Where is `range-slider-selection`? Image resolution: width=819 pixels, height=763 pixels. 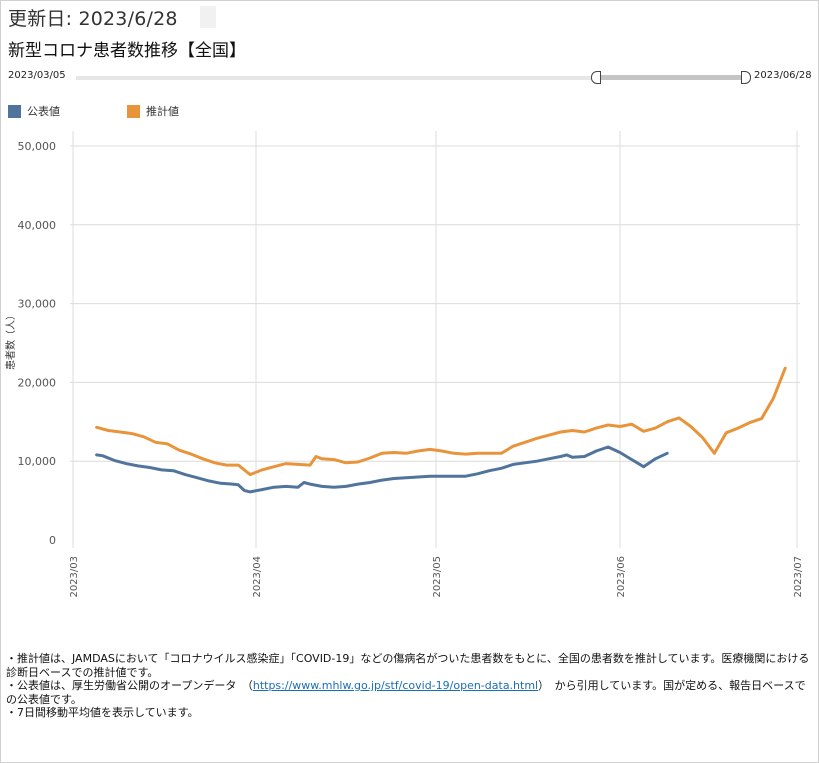 range-slider-selection is located at coordinates (671, 77).